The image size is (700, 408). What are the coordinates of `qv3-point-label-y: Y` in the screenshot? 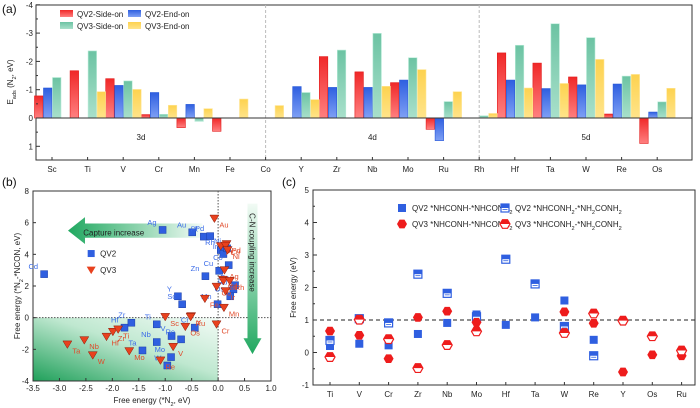 It's located at (198, 322).